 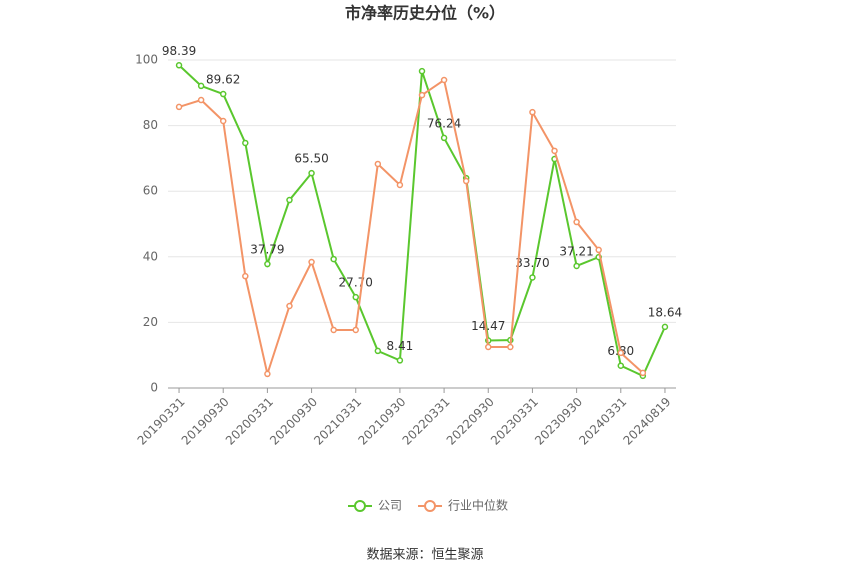 I want to click on y-tick-label: 80, so click(x=150, y=125).